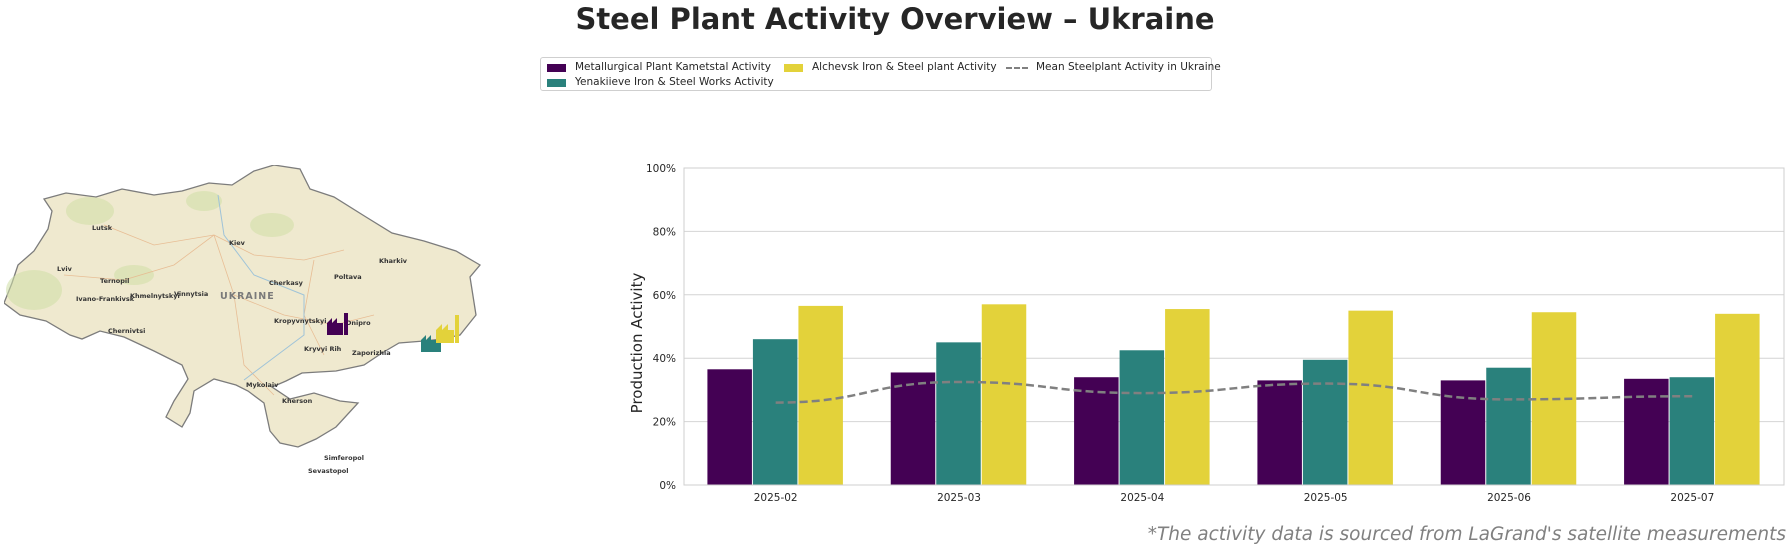 This screenshot has width=1790, height=554. What do you see at coordinates (664, 359) in the screenshot?
I see `y-tick-label: 40%` at bounding box center [664, 359].